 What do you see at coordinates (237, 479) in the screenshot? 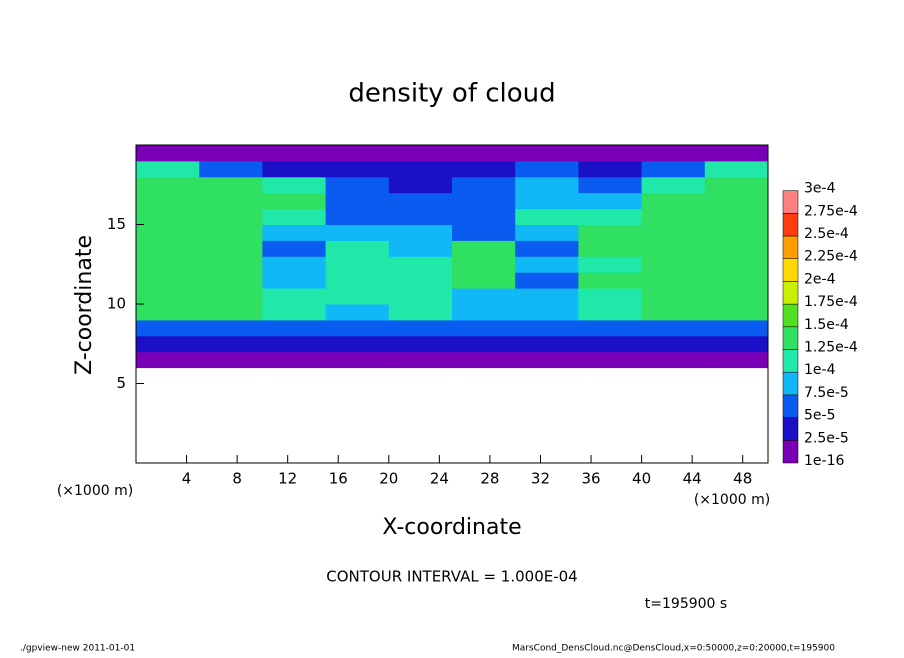
I see `x-tick-label: 8` at bounding box center [237, 479].